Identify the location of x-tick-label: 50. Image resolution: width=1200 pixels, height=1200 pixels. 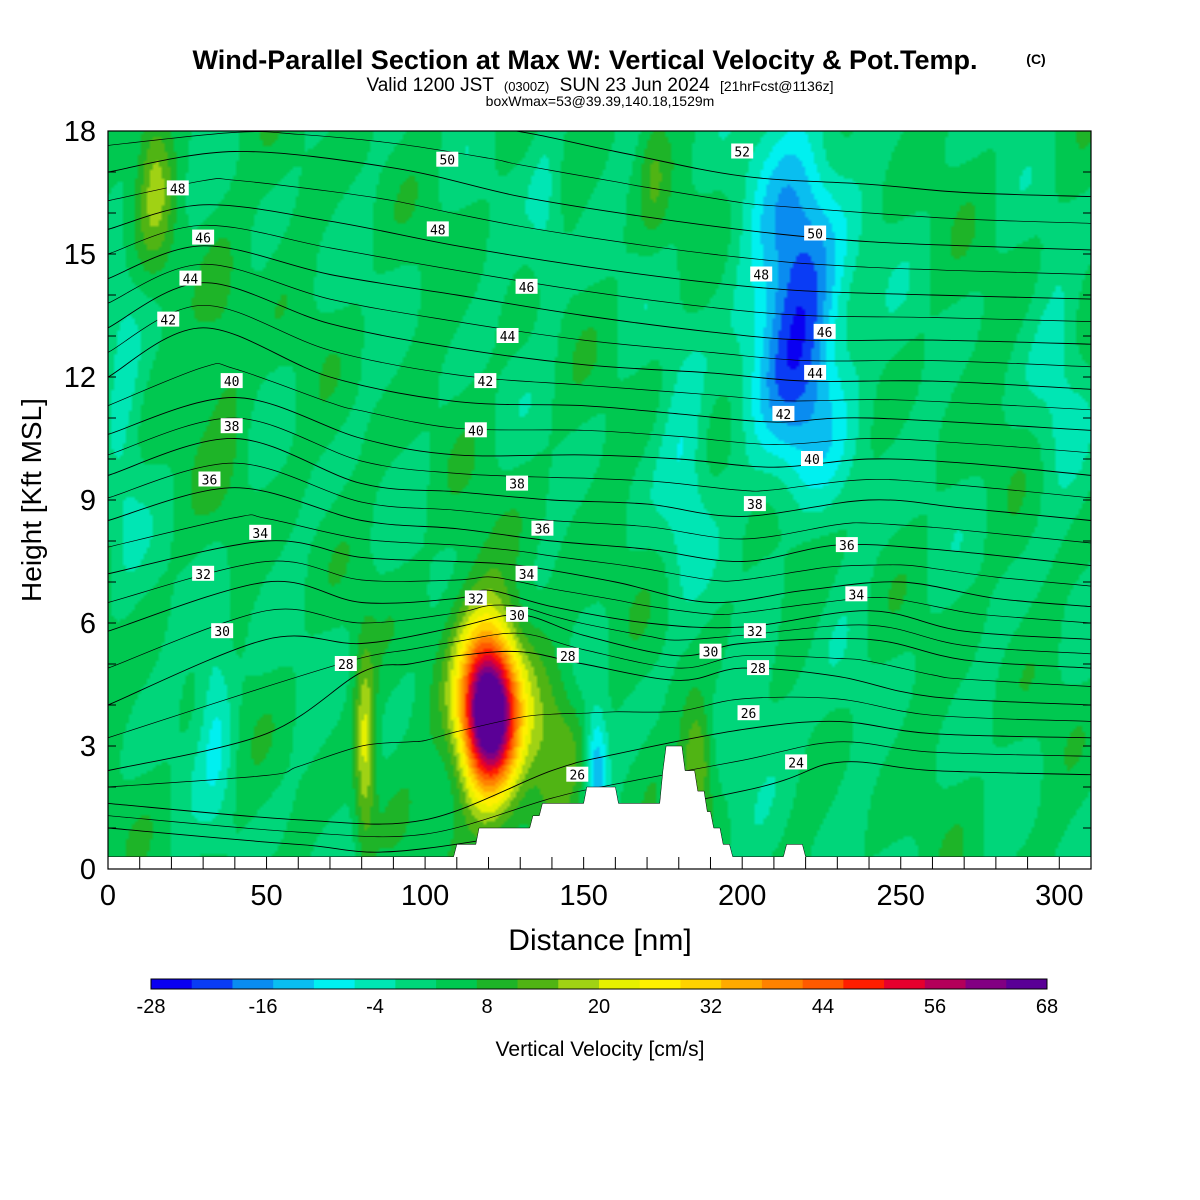
(266, 896).